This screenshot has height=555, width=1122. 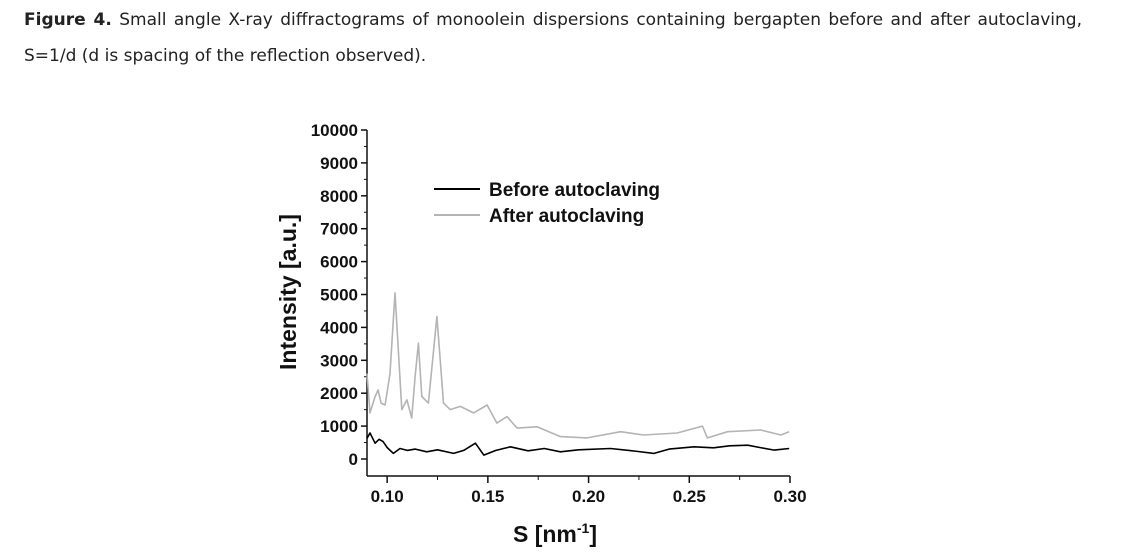 I want to click on y-tick-label: 5000, so click(x=339, y=295).